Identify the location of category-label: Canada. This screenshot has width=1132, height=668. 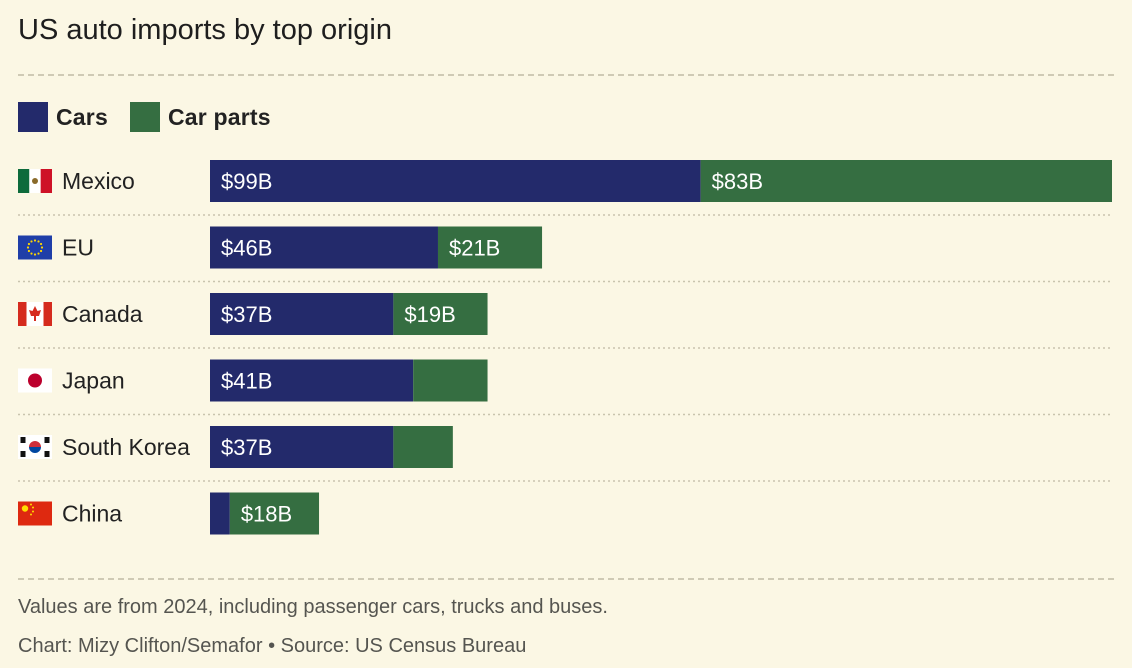
(102, 314).